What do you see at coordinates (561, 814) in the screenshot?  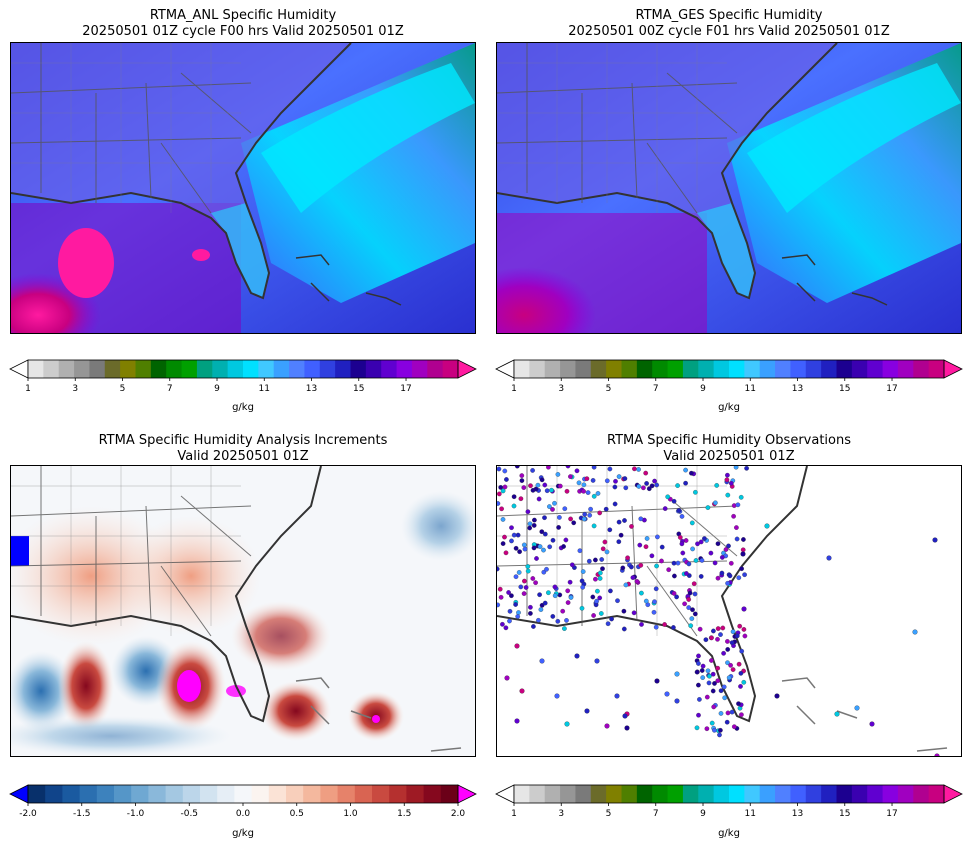 I see `colorbar-tick-label: 3` at bounding box center [561, 814].